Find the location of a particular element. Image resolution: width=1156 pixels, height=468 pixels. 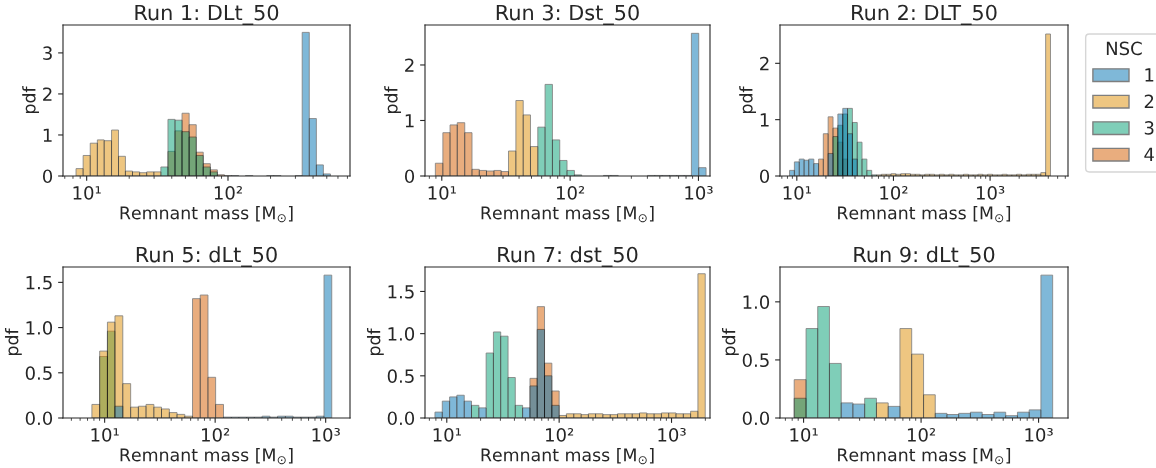

legend-label: 4 is located at coordinates (1149, 154).